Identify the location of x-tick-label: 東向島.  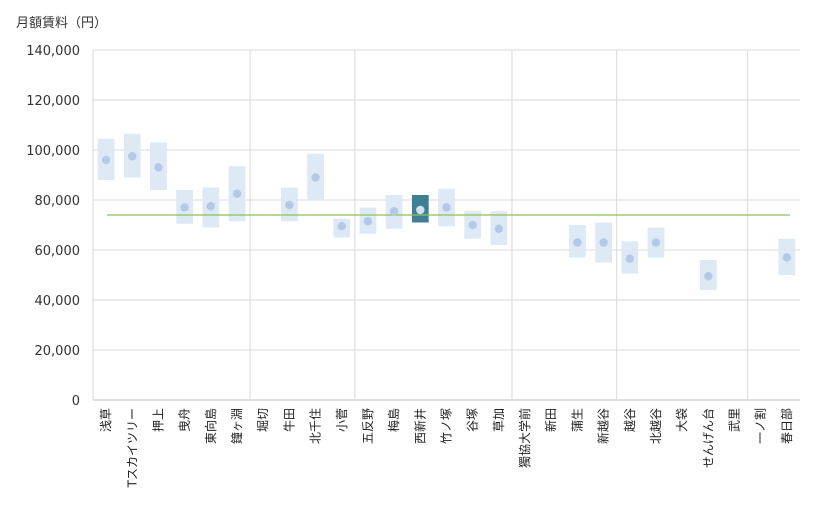
(210, 426).